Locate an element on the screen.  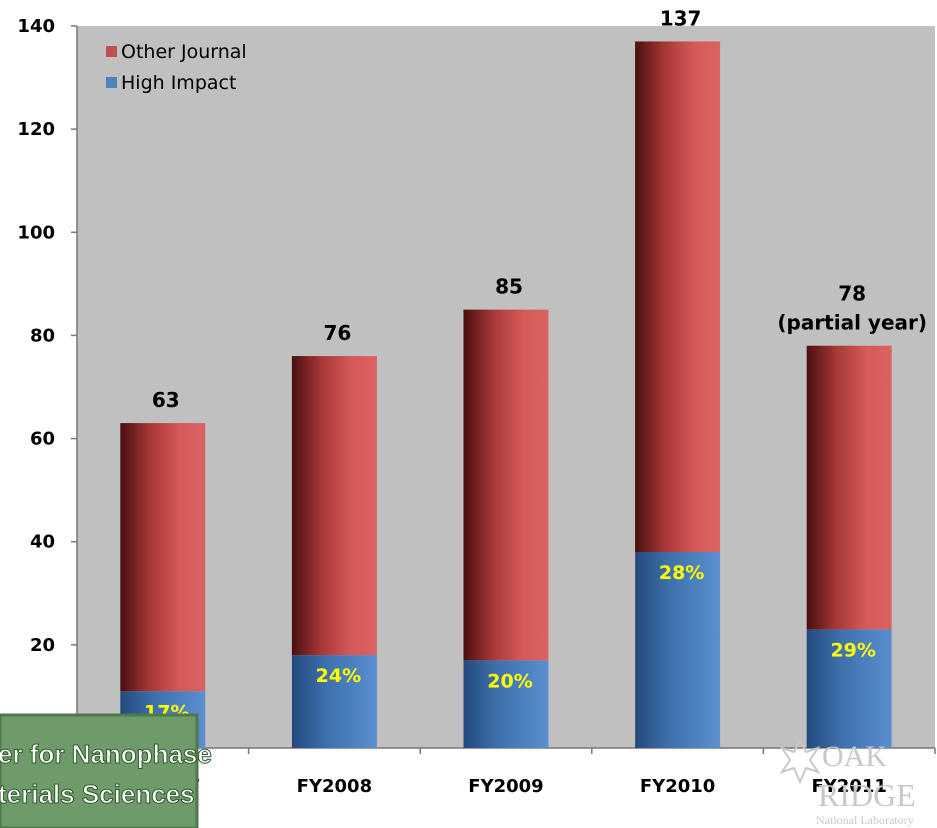
x-tick-label: FY2011 is located at coordinates (848, 786).